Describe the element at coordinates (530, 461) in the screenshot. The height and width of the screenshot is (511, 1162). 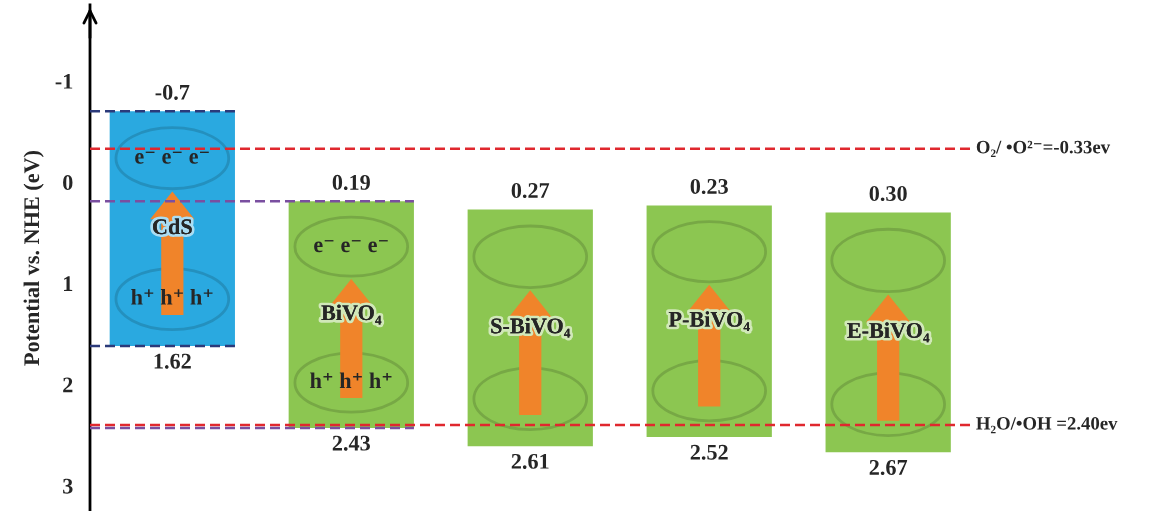
I see `annotation: 2.61` at that location.